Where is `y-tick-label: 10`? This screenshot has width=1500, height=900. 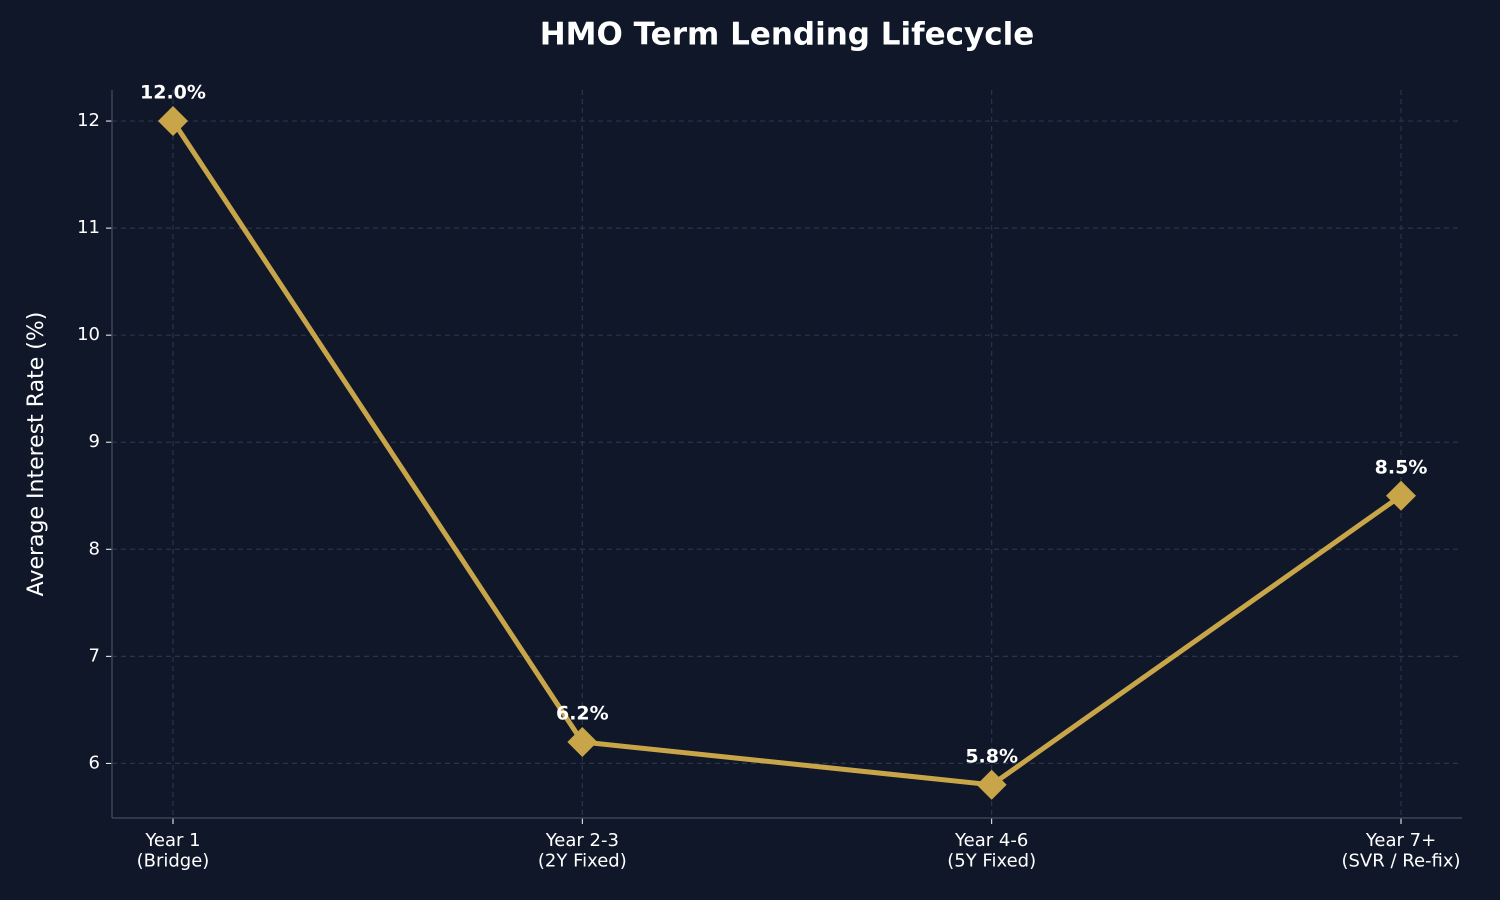
y-tick-label: 10 is located at coordinates (88, 334).